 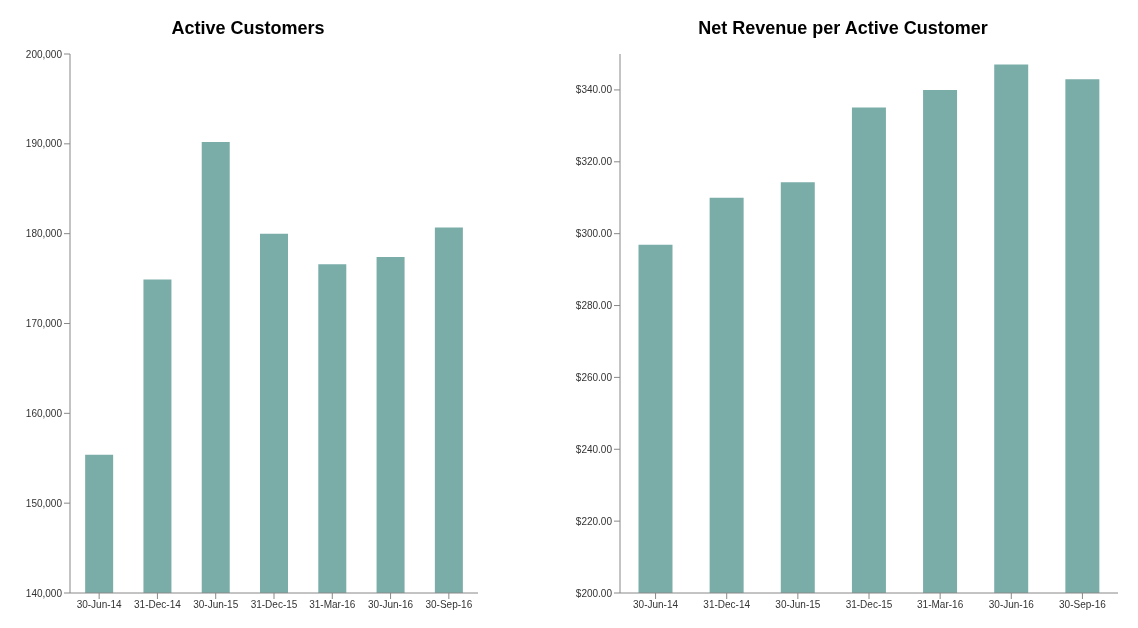 What do you see at coordinates (248, 28) in the screenshot?
I see `chart-title: Active Customers` at bounding box center [248, 28].